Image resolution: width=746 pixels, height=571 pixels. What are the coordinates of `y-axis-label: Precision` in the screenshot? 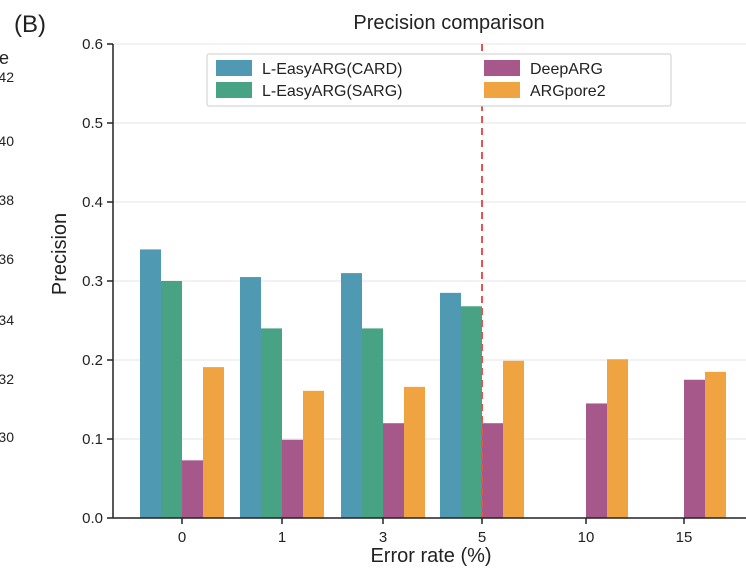 It's located at (60, 254).